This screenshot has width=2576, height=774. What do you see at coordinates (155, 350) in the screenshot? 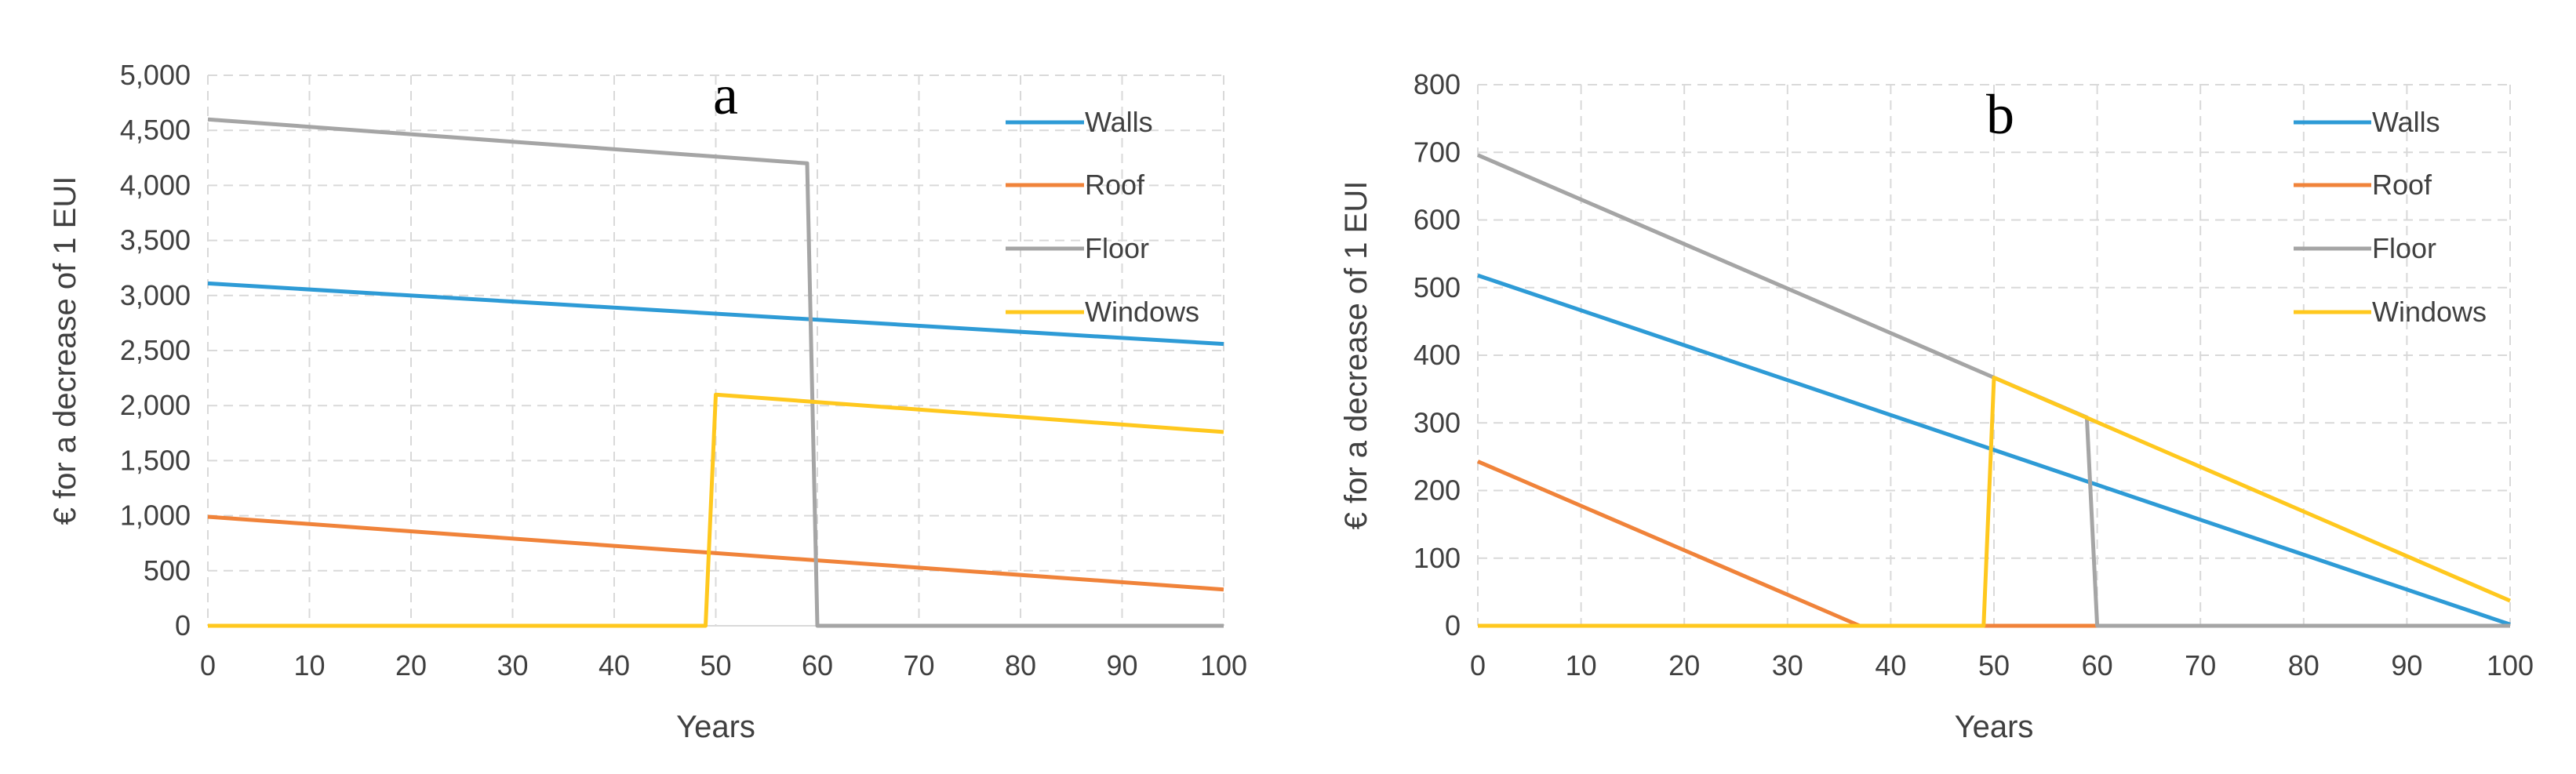
I see `y-tick-label: 2,500` at bounding box center [155, 350].